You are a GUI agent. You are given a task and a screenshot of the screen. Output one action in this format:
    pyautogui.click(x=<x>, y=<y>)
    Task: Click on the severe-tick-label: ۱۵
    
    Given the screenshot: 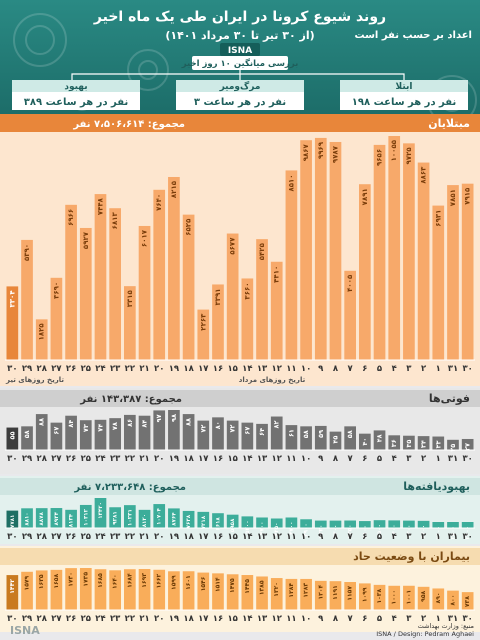 What is the action you would take?
    pyautogui.click(x=232, y=619)
    